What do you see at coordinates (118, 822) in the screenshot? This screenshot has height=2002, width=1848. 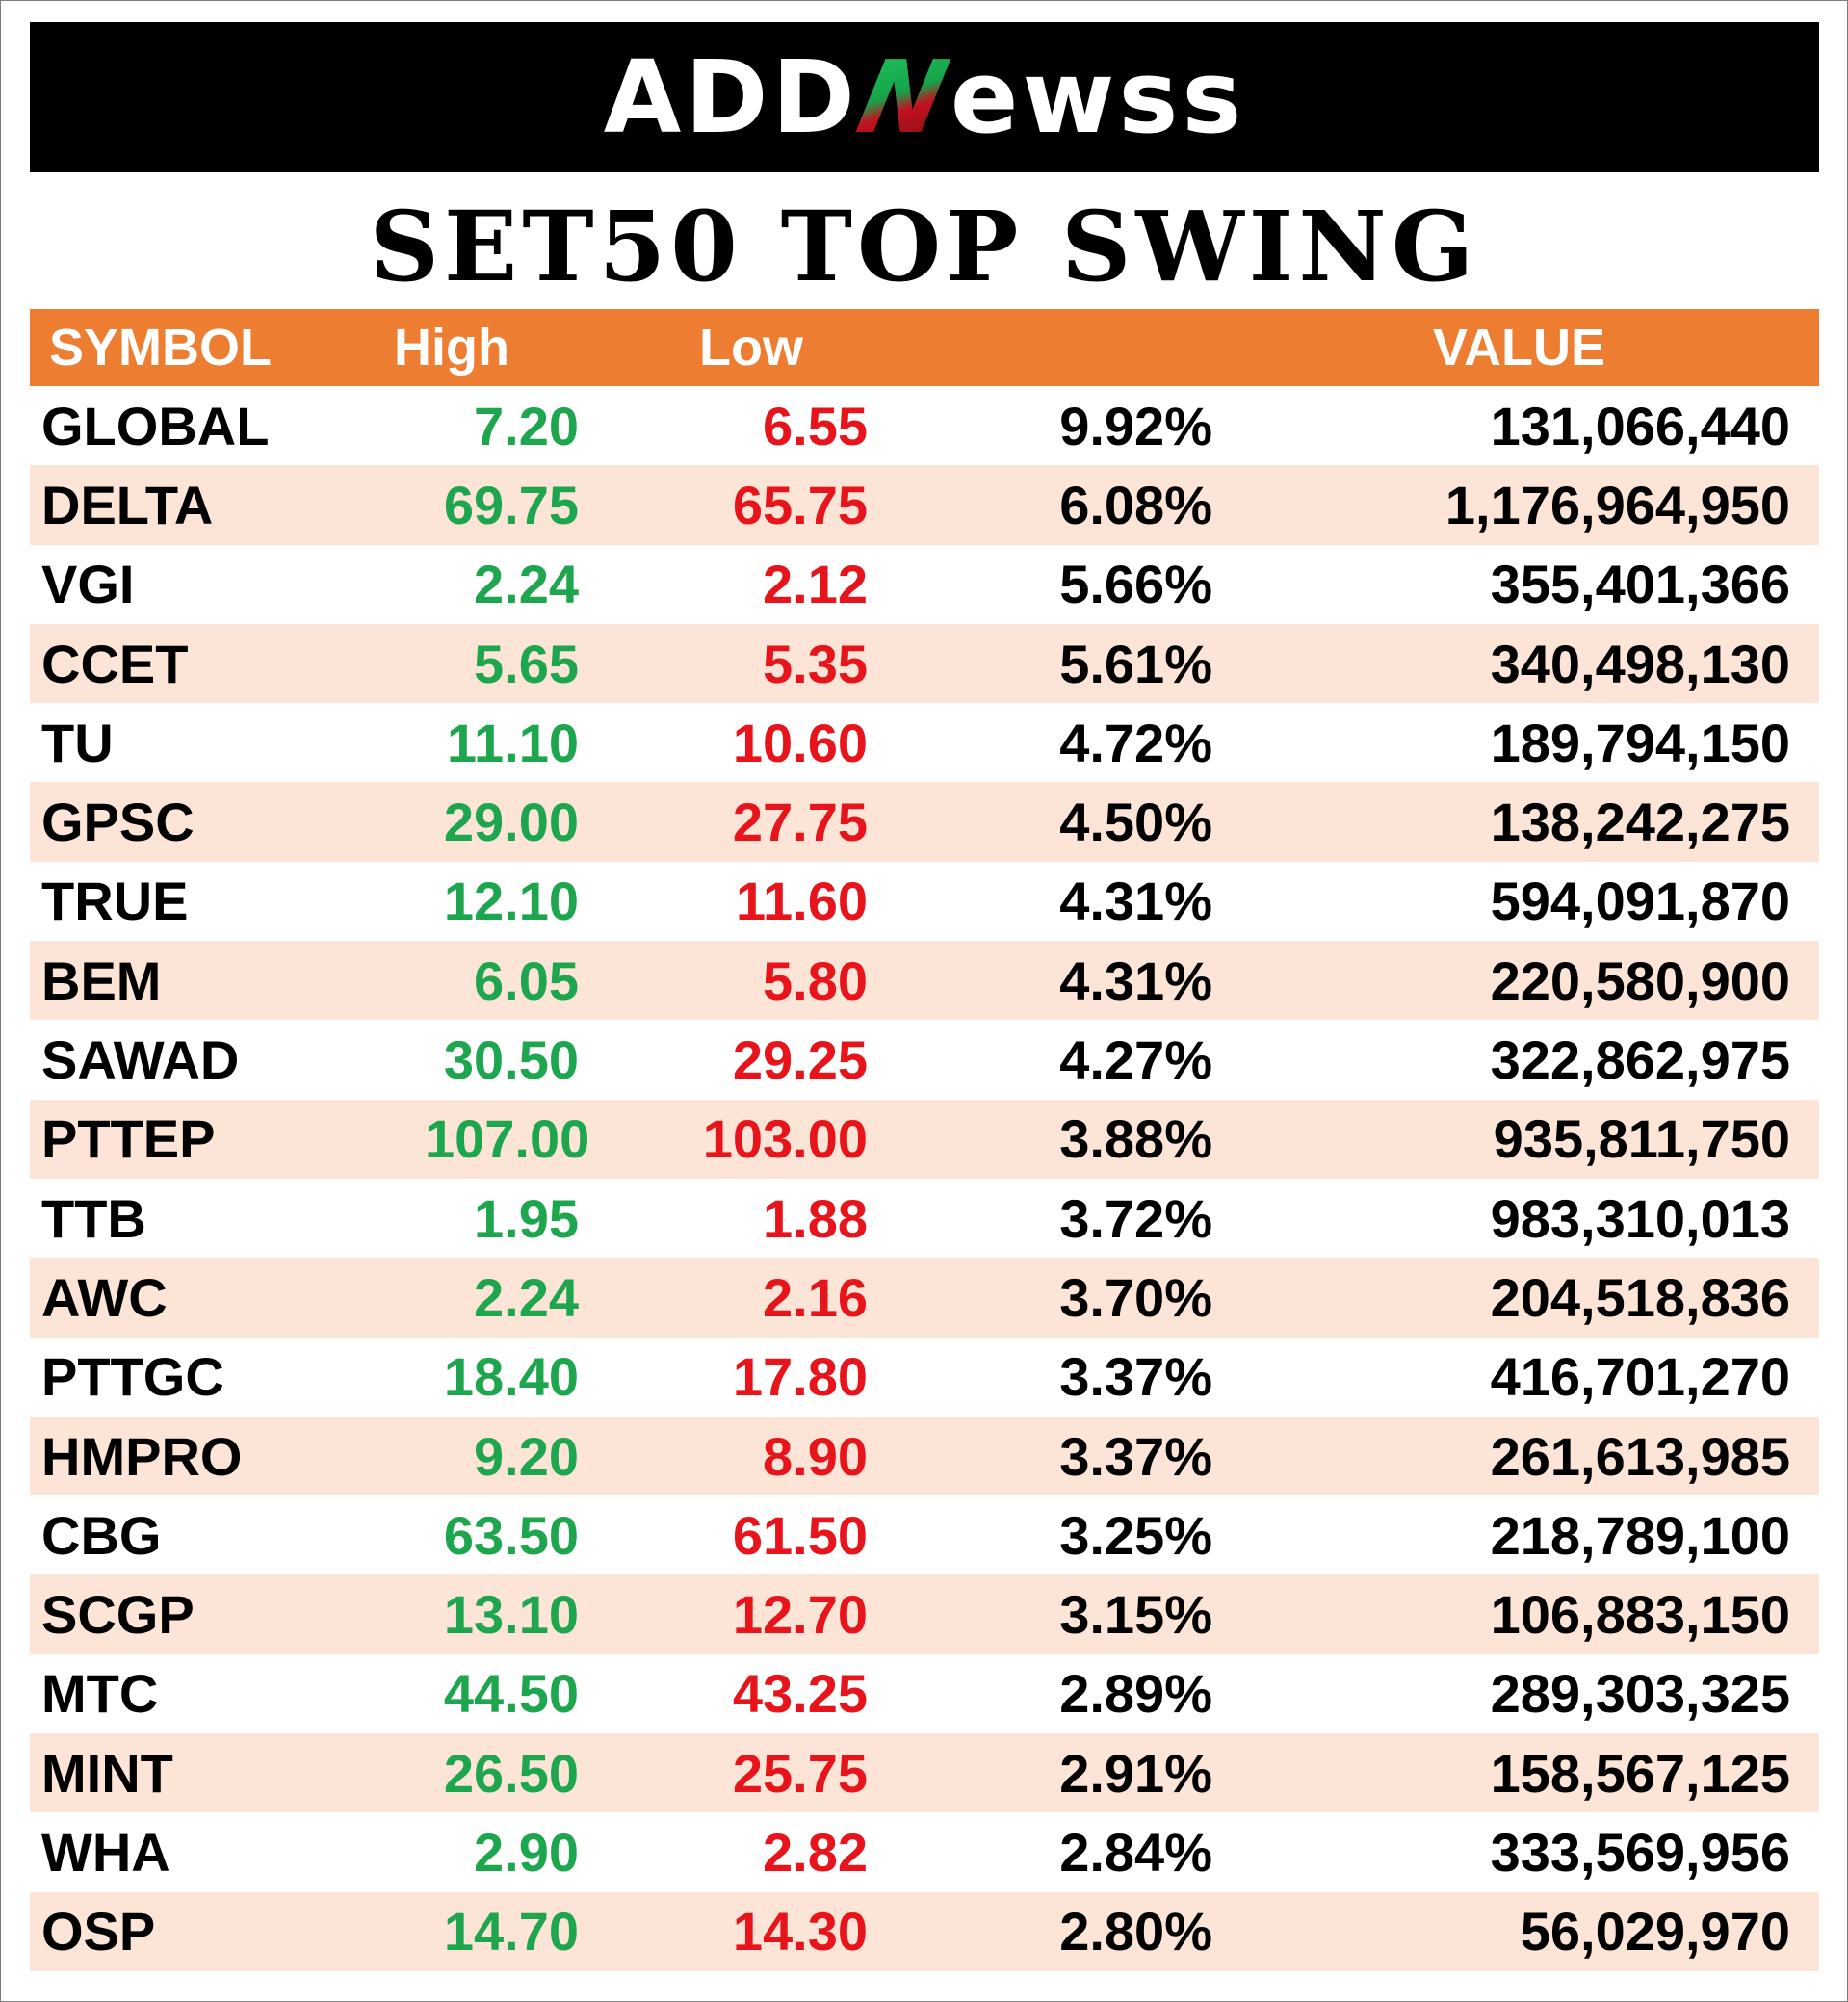 I see `symbol-cell: GPSC` at bounding box center [118, 822].